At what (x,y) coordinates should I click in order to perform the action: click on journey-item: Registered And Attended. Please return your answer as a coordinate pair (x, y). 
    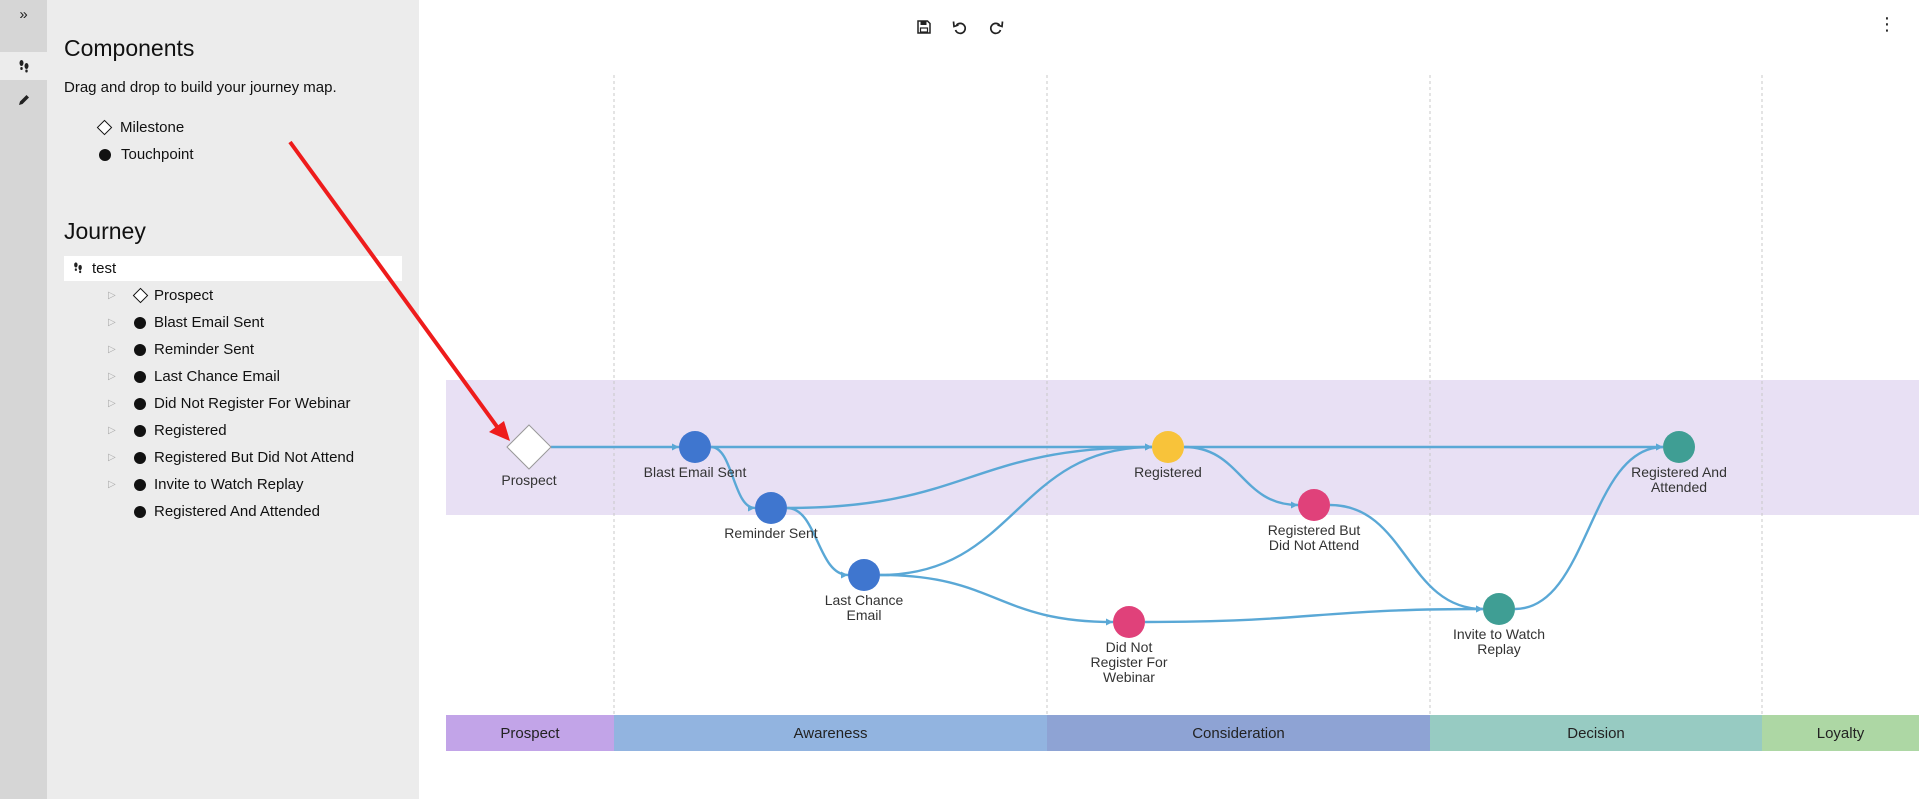
    Looking at the image, I should click on (233, 511).